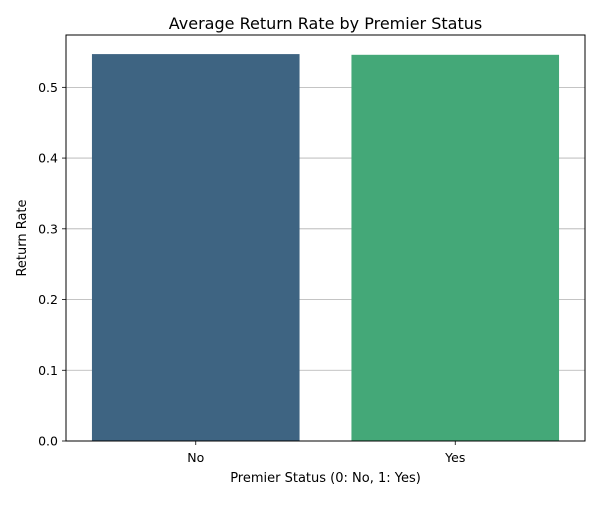  Describe the element at coordinates (48, 158) in the screenshot. I see `y-tick-label: 0.4` at that location.